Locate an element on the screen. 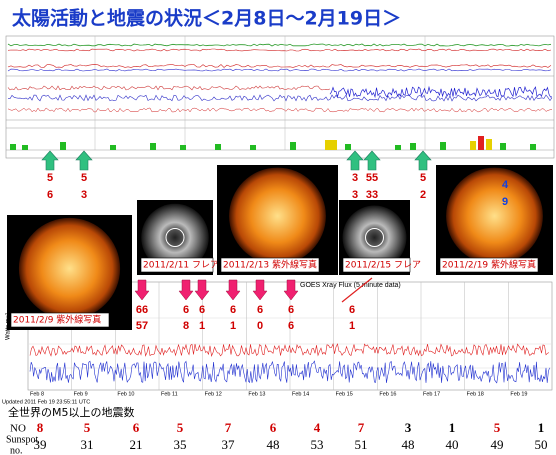 The height and width of the screenshot is (455, 556). marker-bottom: 0 is located at coordinates (260, 326).